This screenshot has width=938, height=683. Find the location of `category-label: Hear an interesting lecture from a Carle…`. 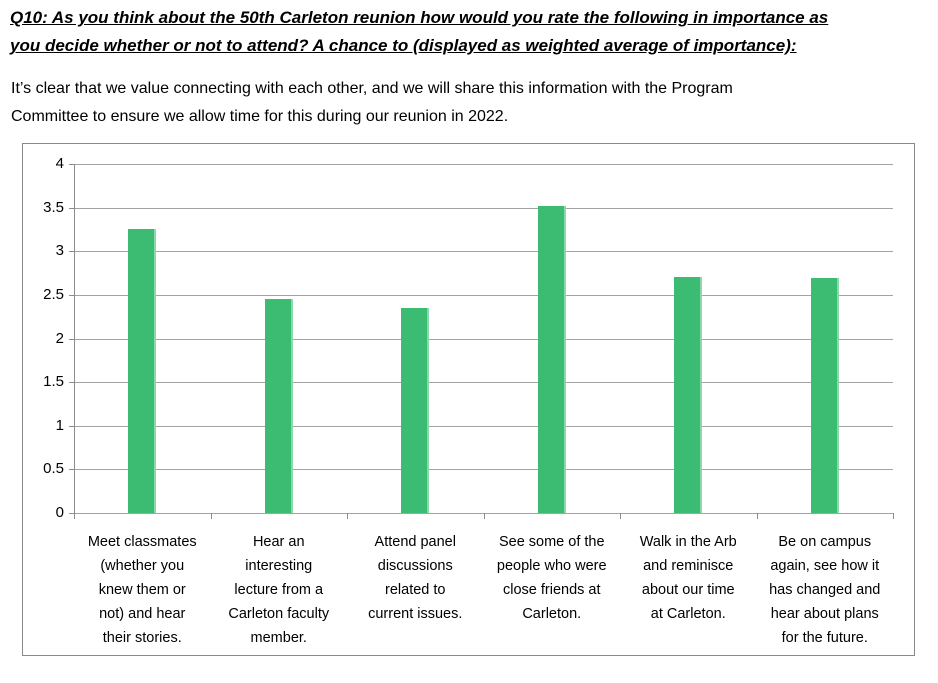

category-label: Hear an interesting lecture from a Carle… is located at coordinates (279, 590).